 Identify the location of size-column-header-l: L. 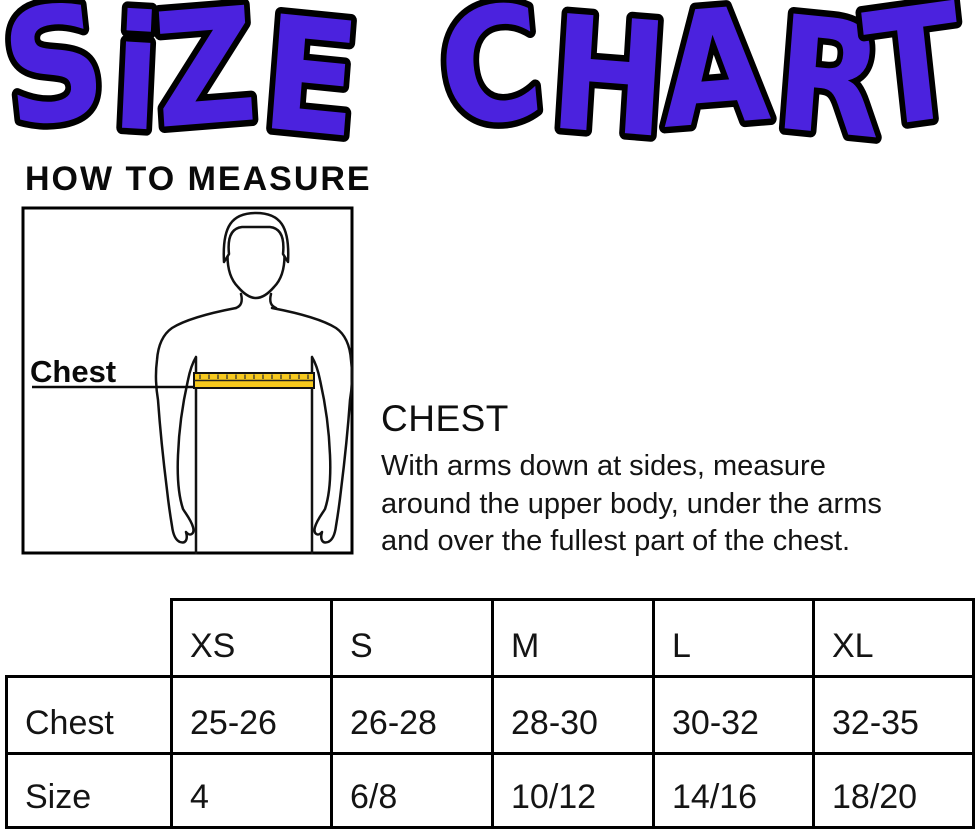
(733, 638).